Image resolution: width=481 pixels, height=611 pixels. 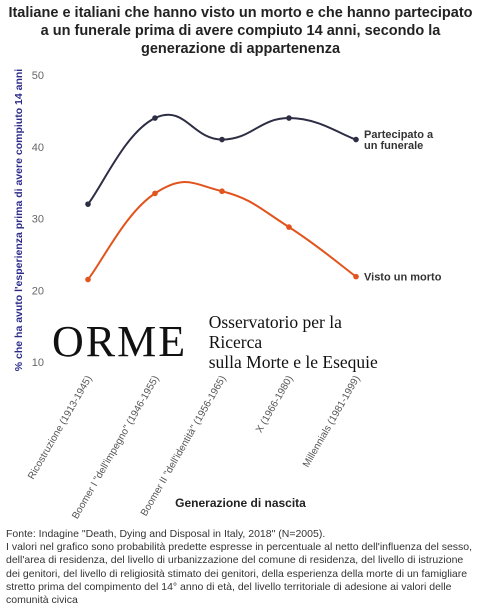 I want to click on series-label: Visto un morto, so click(x=403, y=278).